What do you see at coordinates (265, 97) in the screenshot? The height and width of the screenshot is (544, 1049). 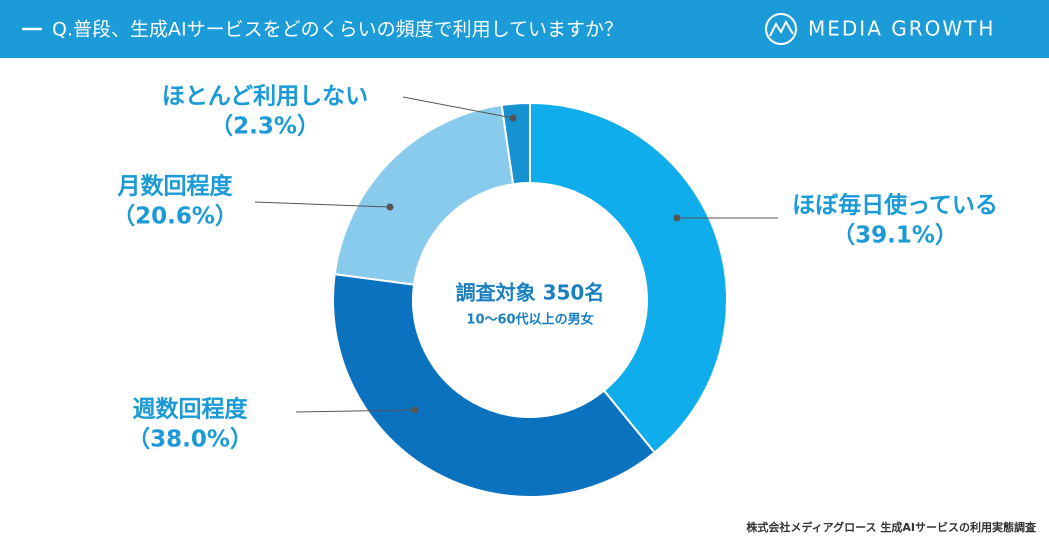 I see `slice-label: ほとんど利用しない` at bounding box center [265, 97].